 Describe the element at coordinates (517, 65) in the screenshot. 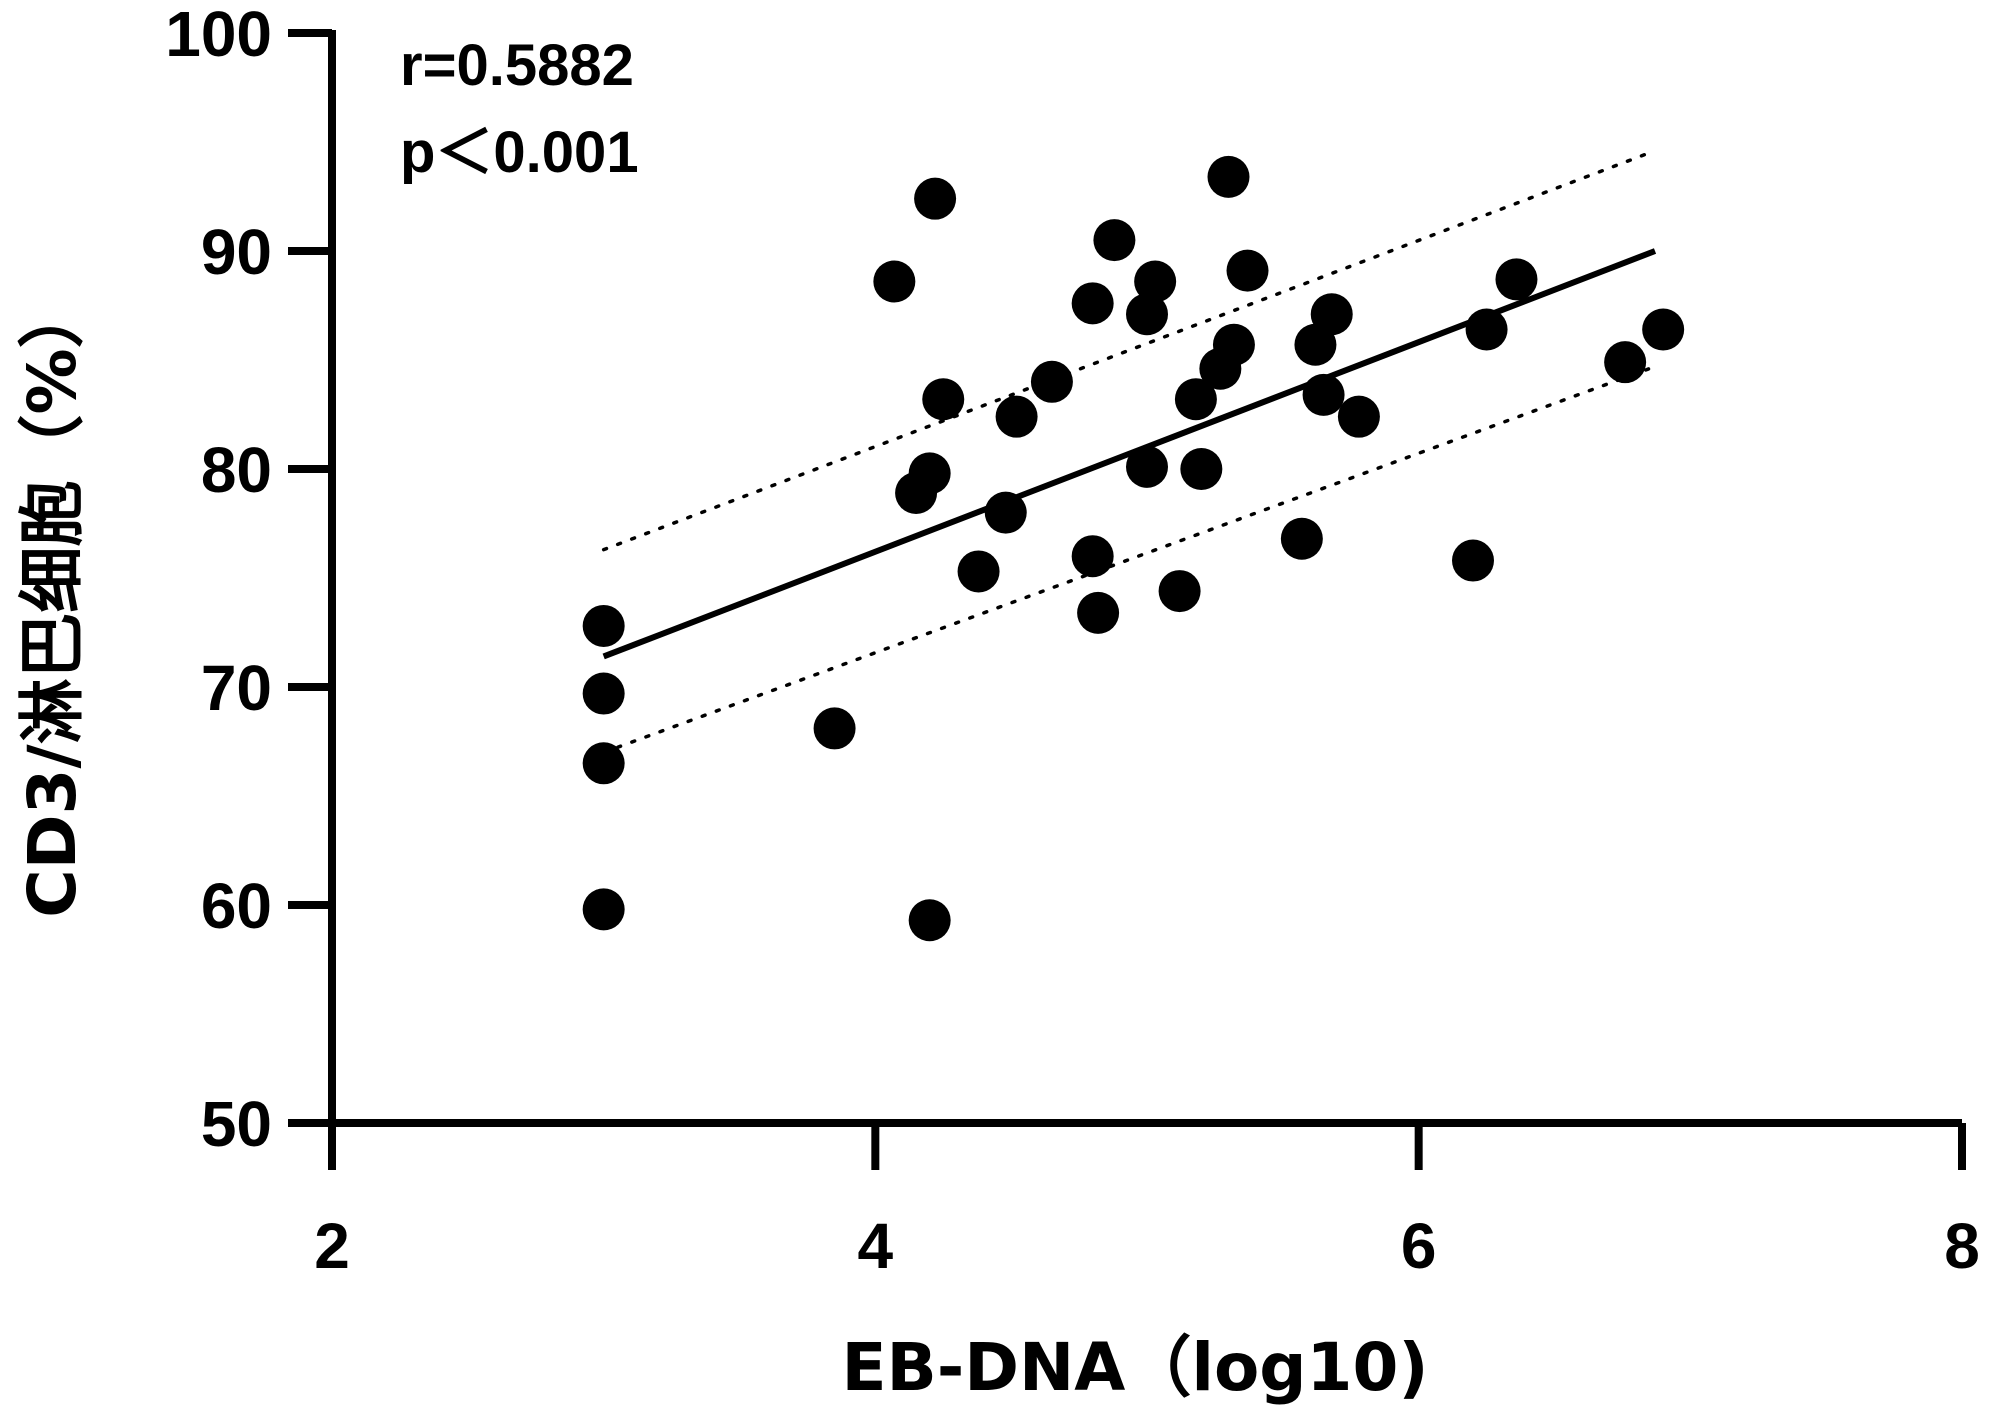

I see `annotation-r: r=0.5882` at that location.